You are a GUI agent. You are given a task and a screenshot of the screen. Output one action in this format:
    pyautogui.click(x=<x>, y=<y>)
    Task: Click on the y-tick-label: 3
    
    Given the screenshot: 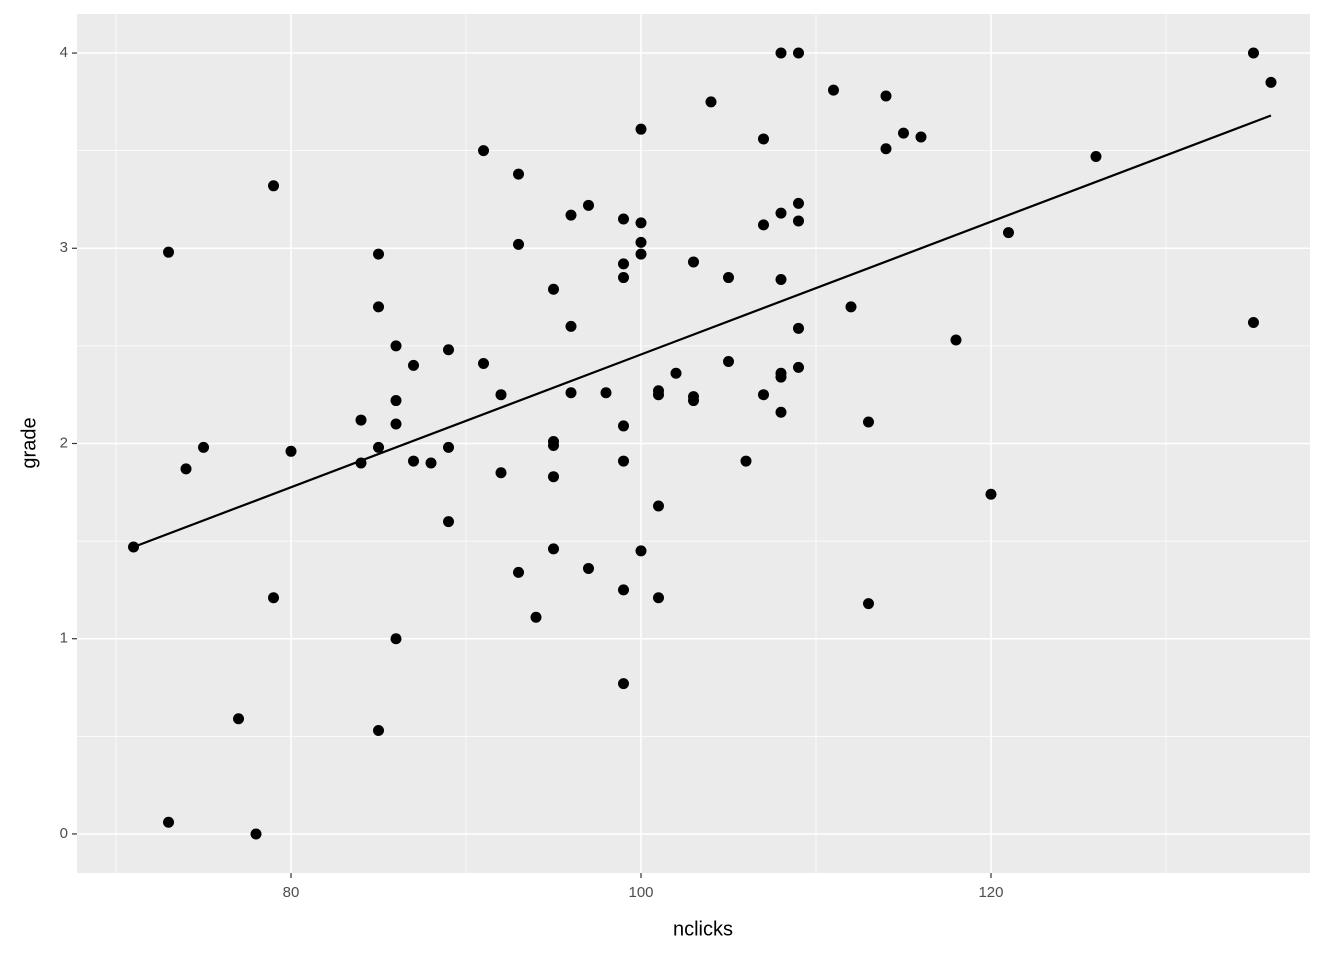 What is the action you would take?
    pyautogui.click(x=64, y=247)
    